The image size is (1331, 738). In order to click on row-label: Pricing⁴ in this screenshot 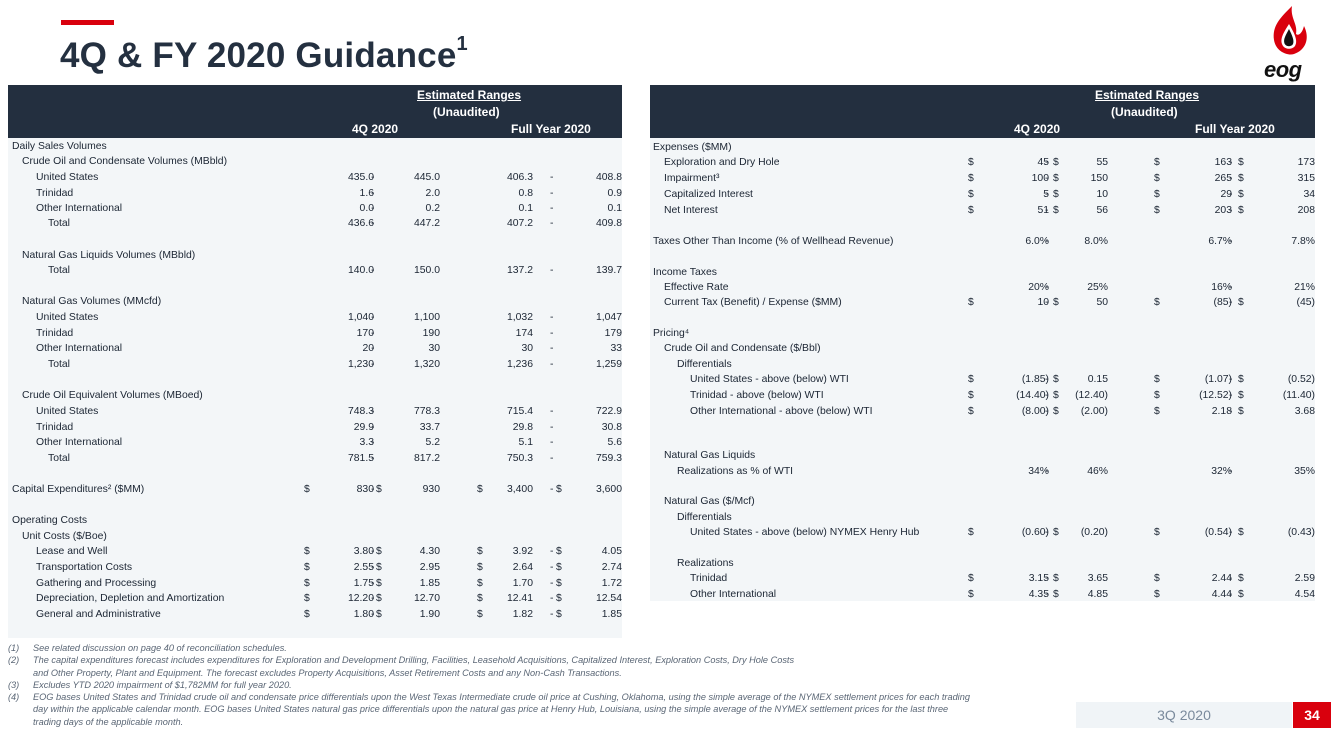, I will do `click(671, 333)`.